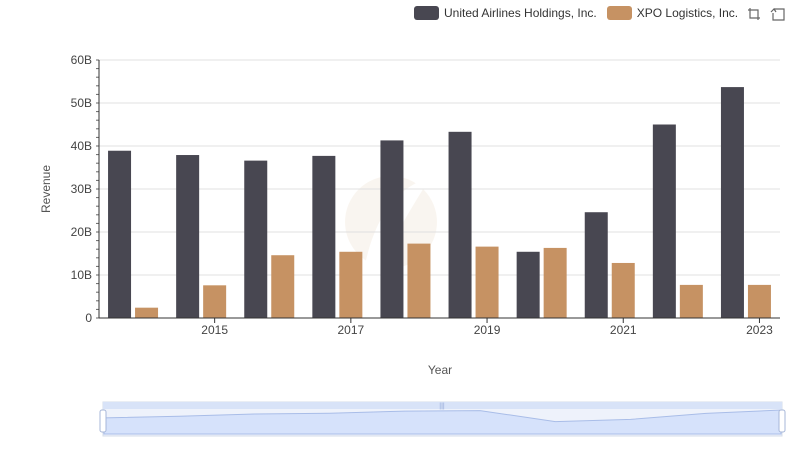 The image size is (800, 461). I want to click on bar-united-airlines-2023, so click(732, 202).